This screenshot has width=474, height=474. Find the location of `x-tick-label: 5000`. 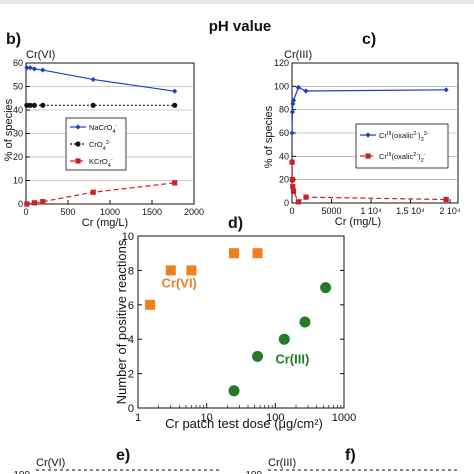

x-tick-label: 5000 is located at coordinates (332, 211).